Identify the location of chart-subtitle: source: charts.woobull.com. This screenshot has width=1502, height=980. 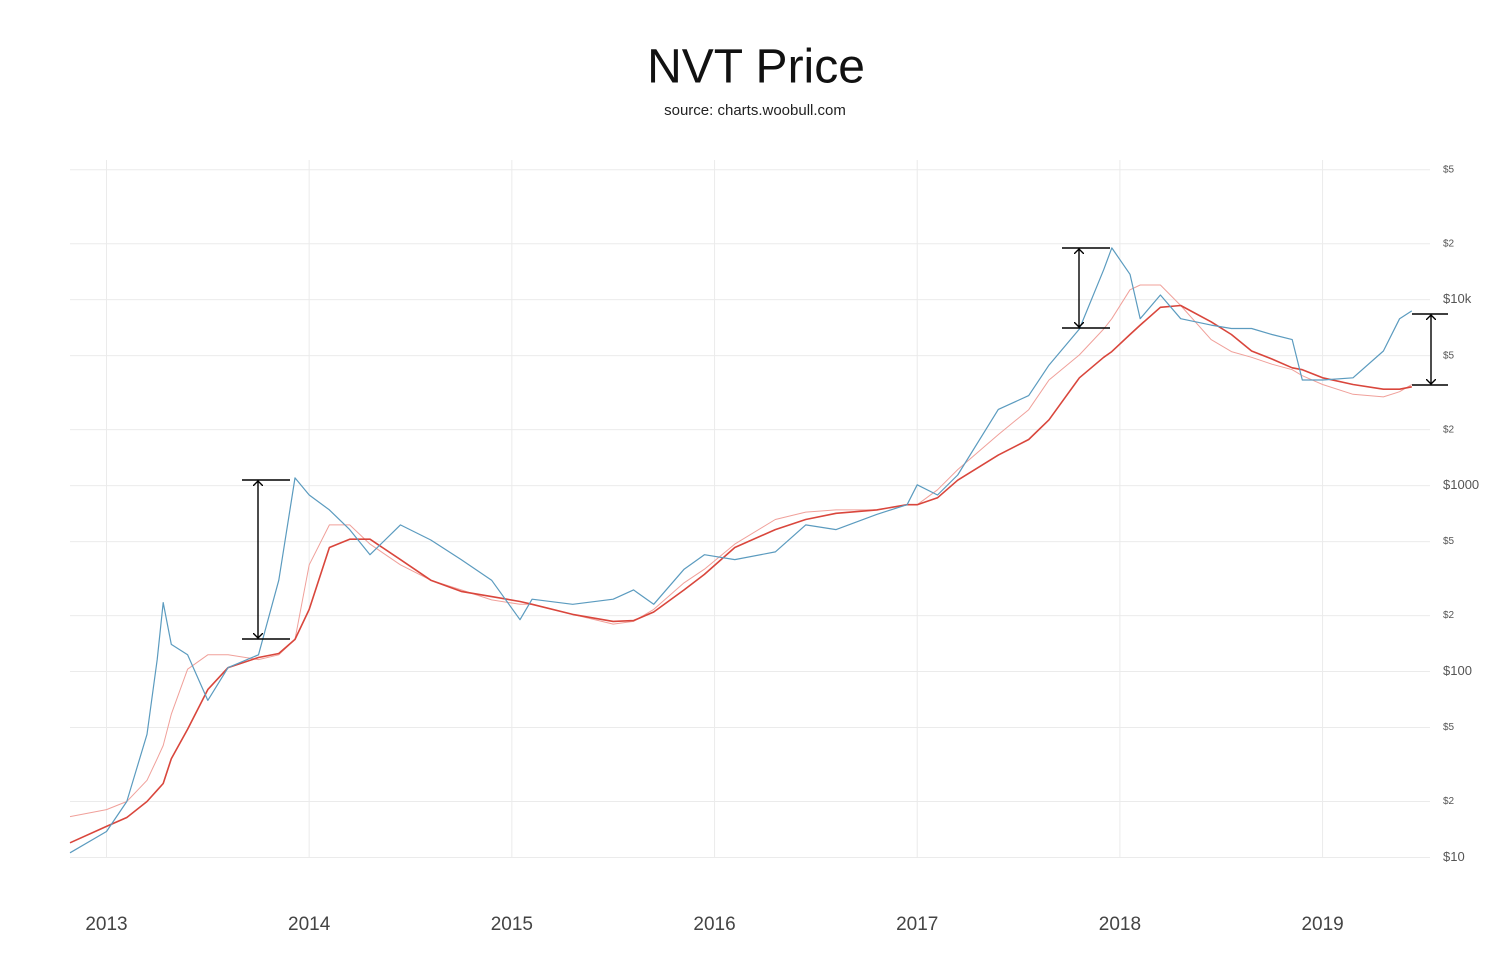
(755, 110).